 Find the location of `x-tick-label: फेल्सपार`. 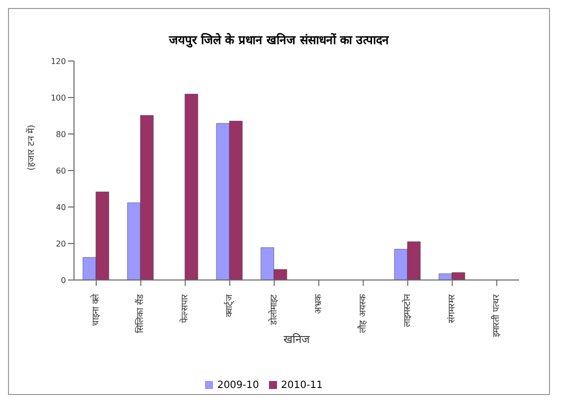

x-tick-label: फेल्सपार is located at coordinates (184, 308).